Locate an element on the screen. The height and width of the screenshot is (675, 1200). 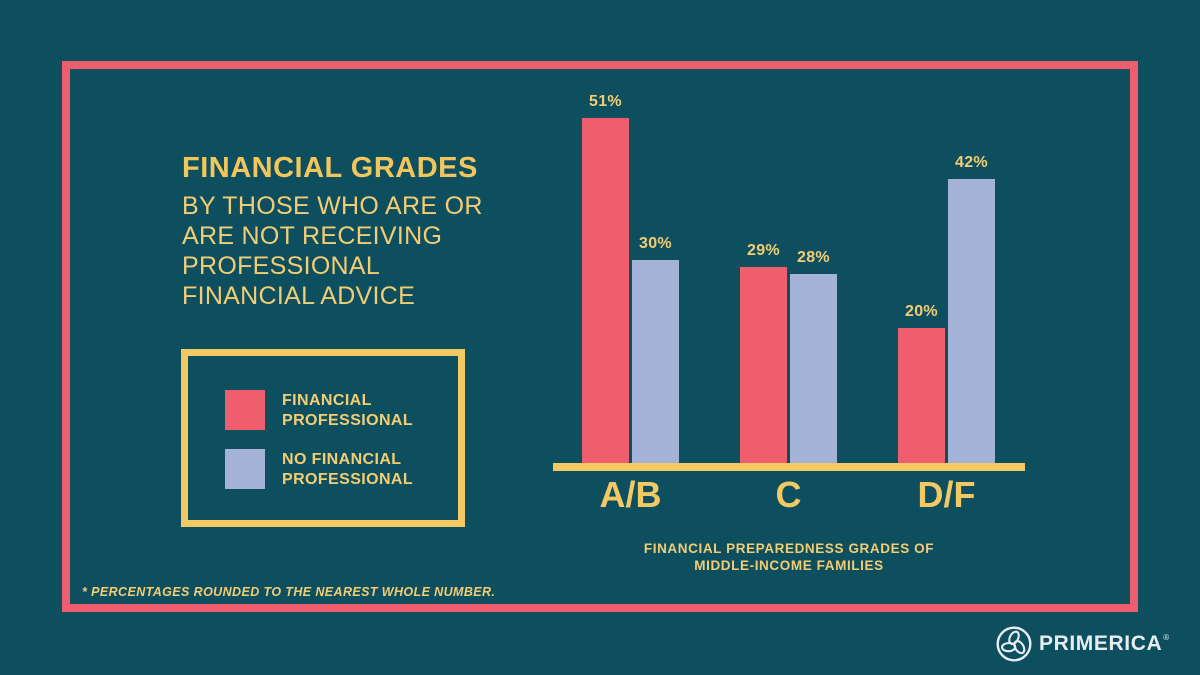
legend-item-financial-professional: FINANCIAL PROFESSIONAL is located at coordinates (341, 410).